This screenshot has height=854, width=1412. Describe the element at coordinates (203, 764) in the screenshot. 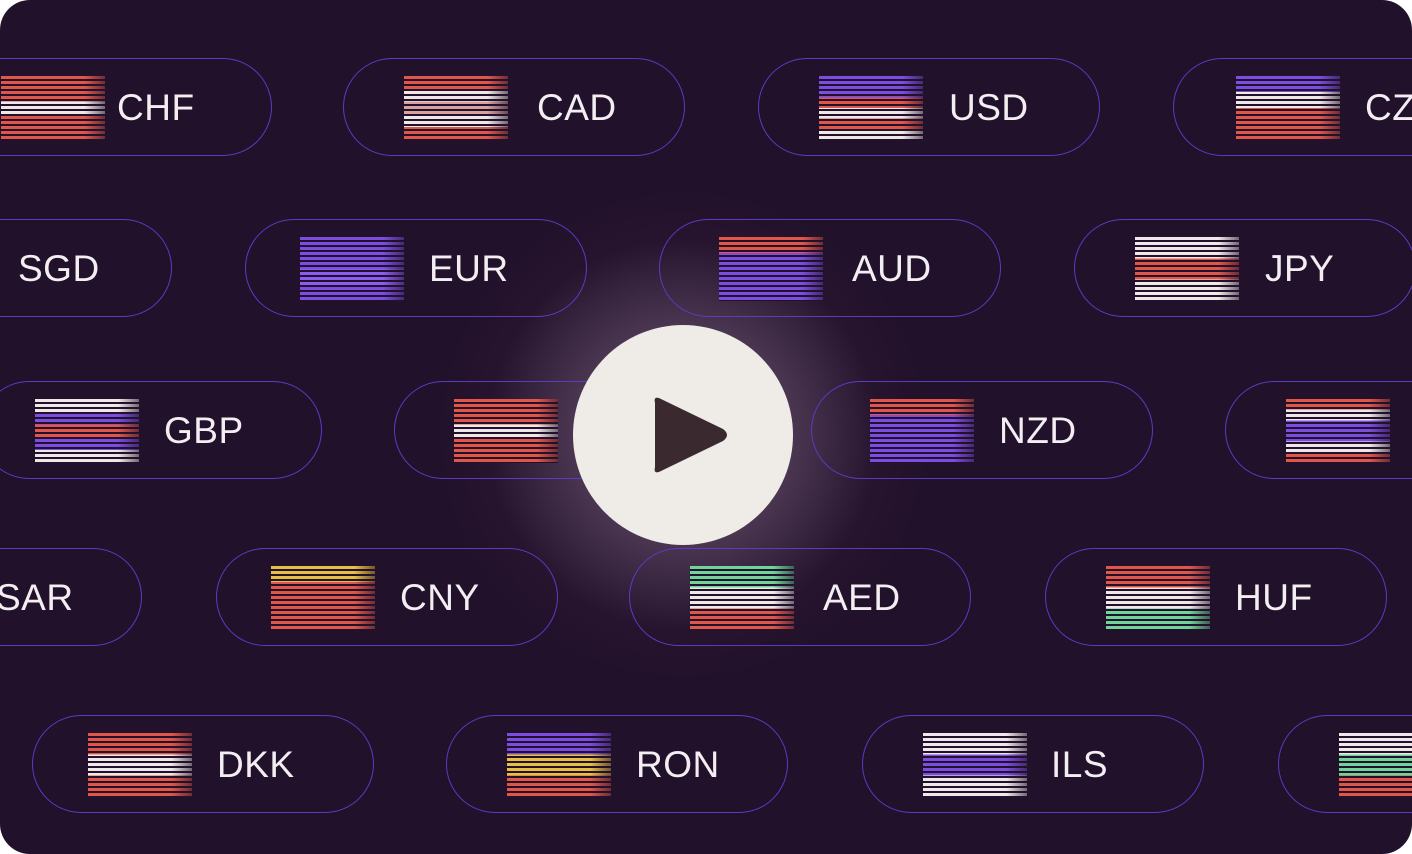

I see `currency-pill-dkk: DKK` at that location.